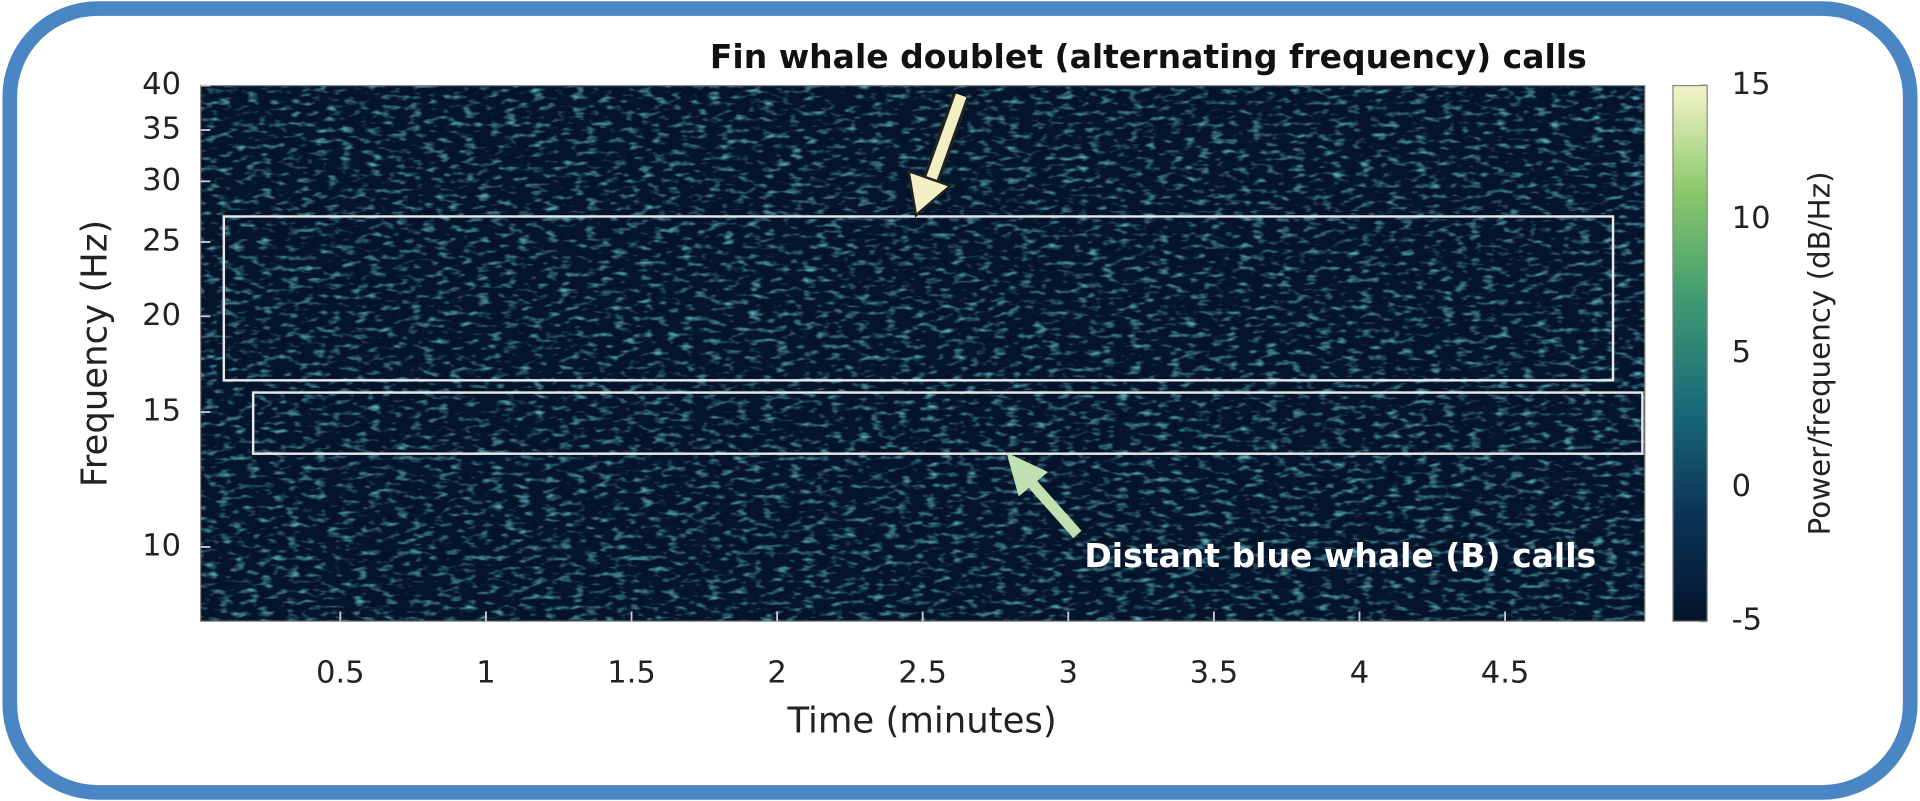 The width and height of the screenshot is (1920, 801). Describe the element at coordinates (161, 180) in the screenshot. I see `y-tick-label: 30` at that location.